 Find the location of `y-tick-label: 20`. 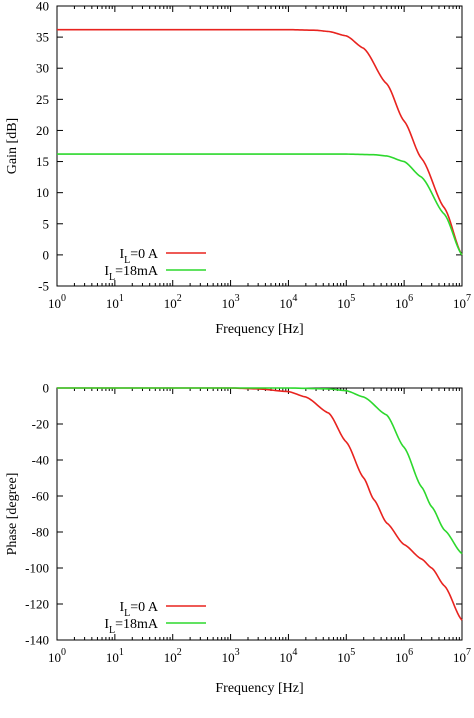

y-tick-label: 20 is located at coordinates (42, 130).